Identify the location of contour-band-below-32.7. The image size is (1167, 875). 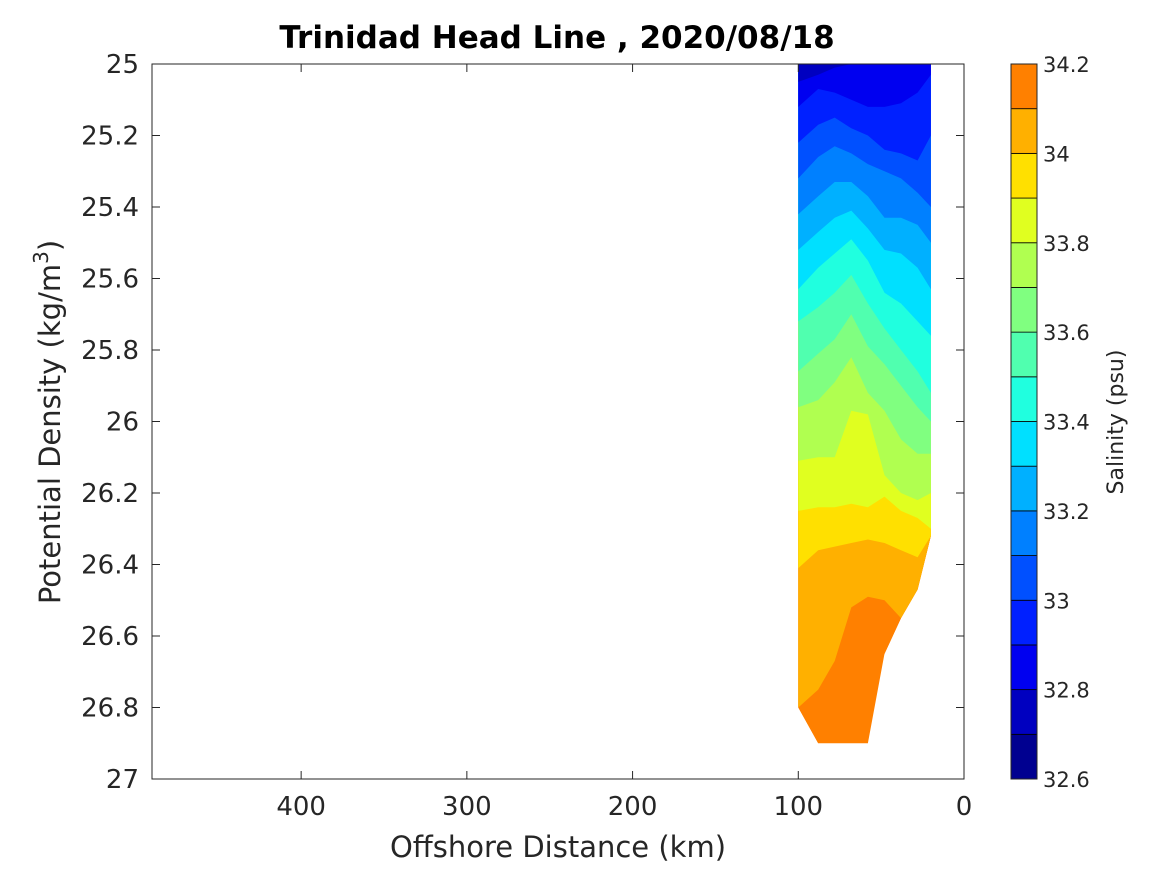
(864, 68).